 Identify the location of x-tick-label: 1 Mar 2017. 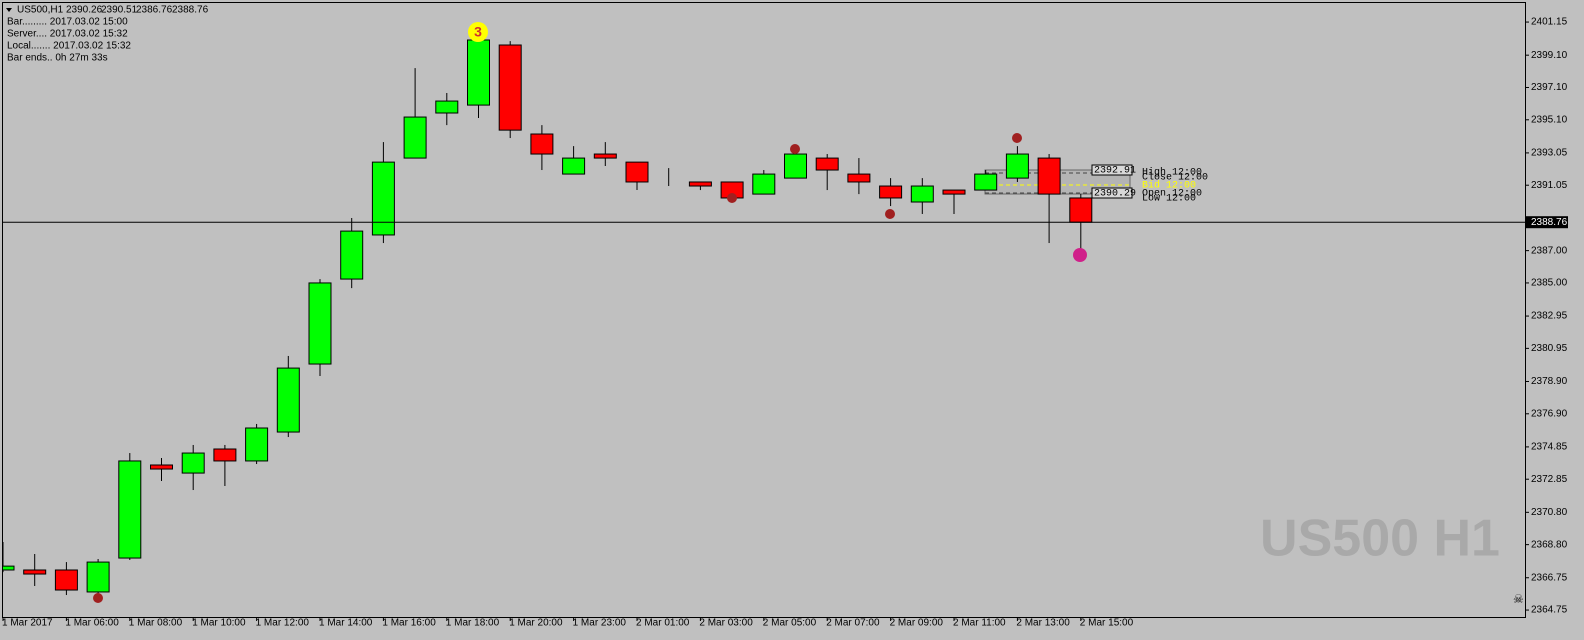
(27, 623).